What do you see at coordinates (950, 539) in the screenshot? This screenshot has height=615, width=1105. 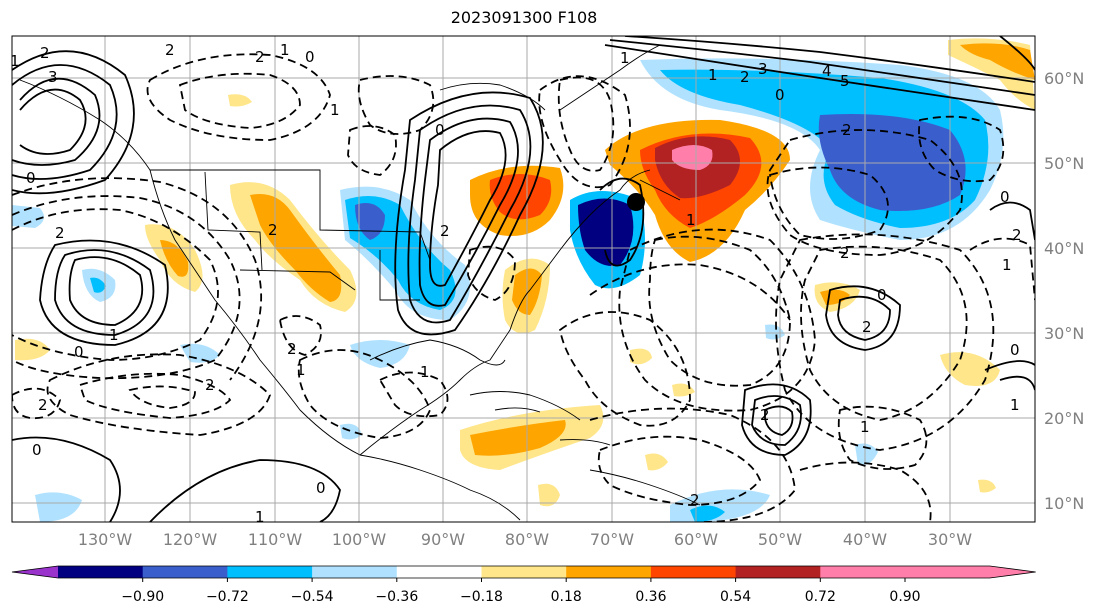 I see `lon-label: 30°W` at bounding box center [950, 539].